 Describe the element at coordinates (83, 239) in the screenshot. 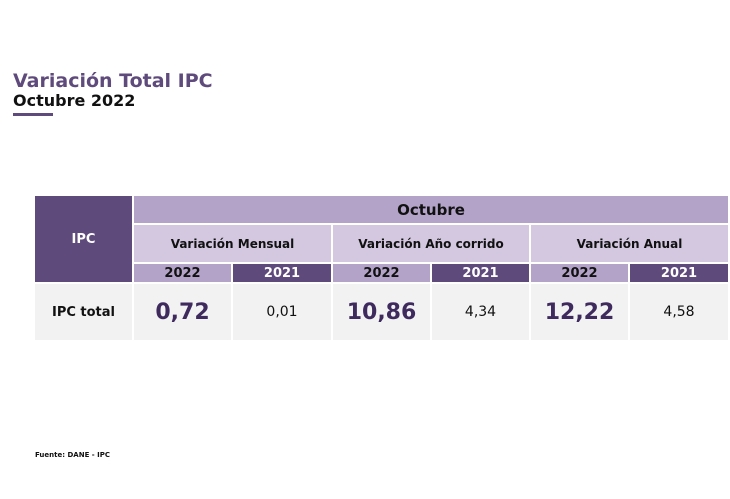

I see `ipc-header-cell: IPC` at that location.